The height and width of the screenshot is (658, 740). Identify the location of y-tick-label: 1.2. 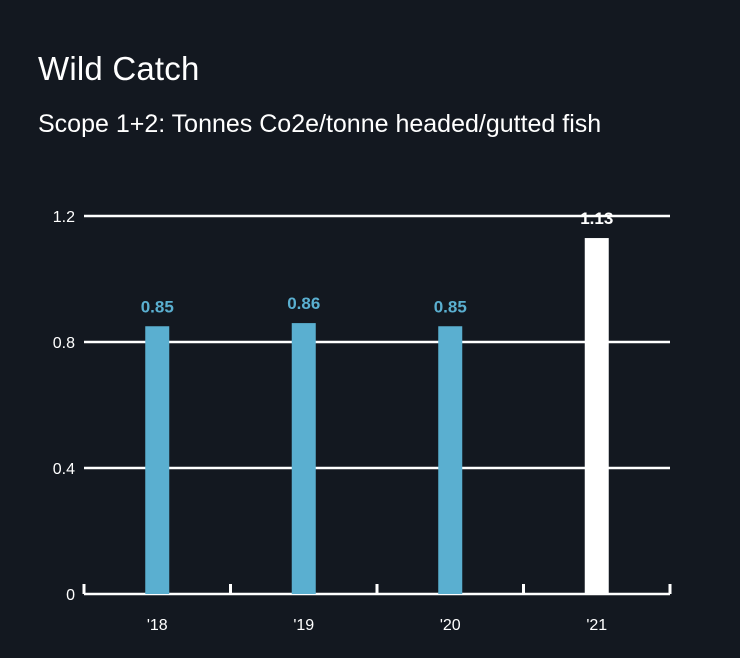
(64, 217).